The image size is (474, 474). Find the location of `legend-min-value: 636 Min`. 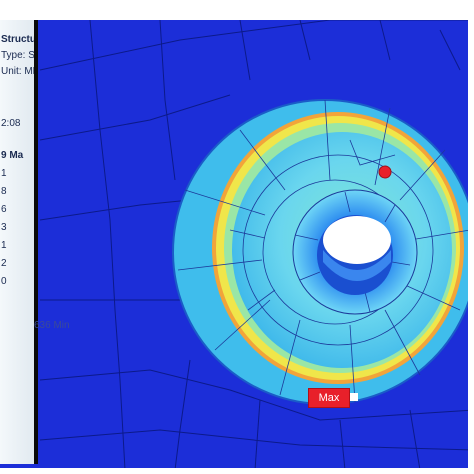

legend-min-value: 636 Min is located at coordinates (52, 325).